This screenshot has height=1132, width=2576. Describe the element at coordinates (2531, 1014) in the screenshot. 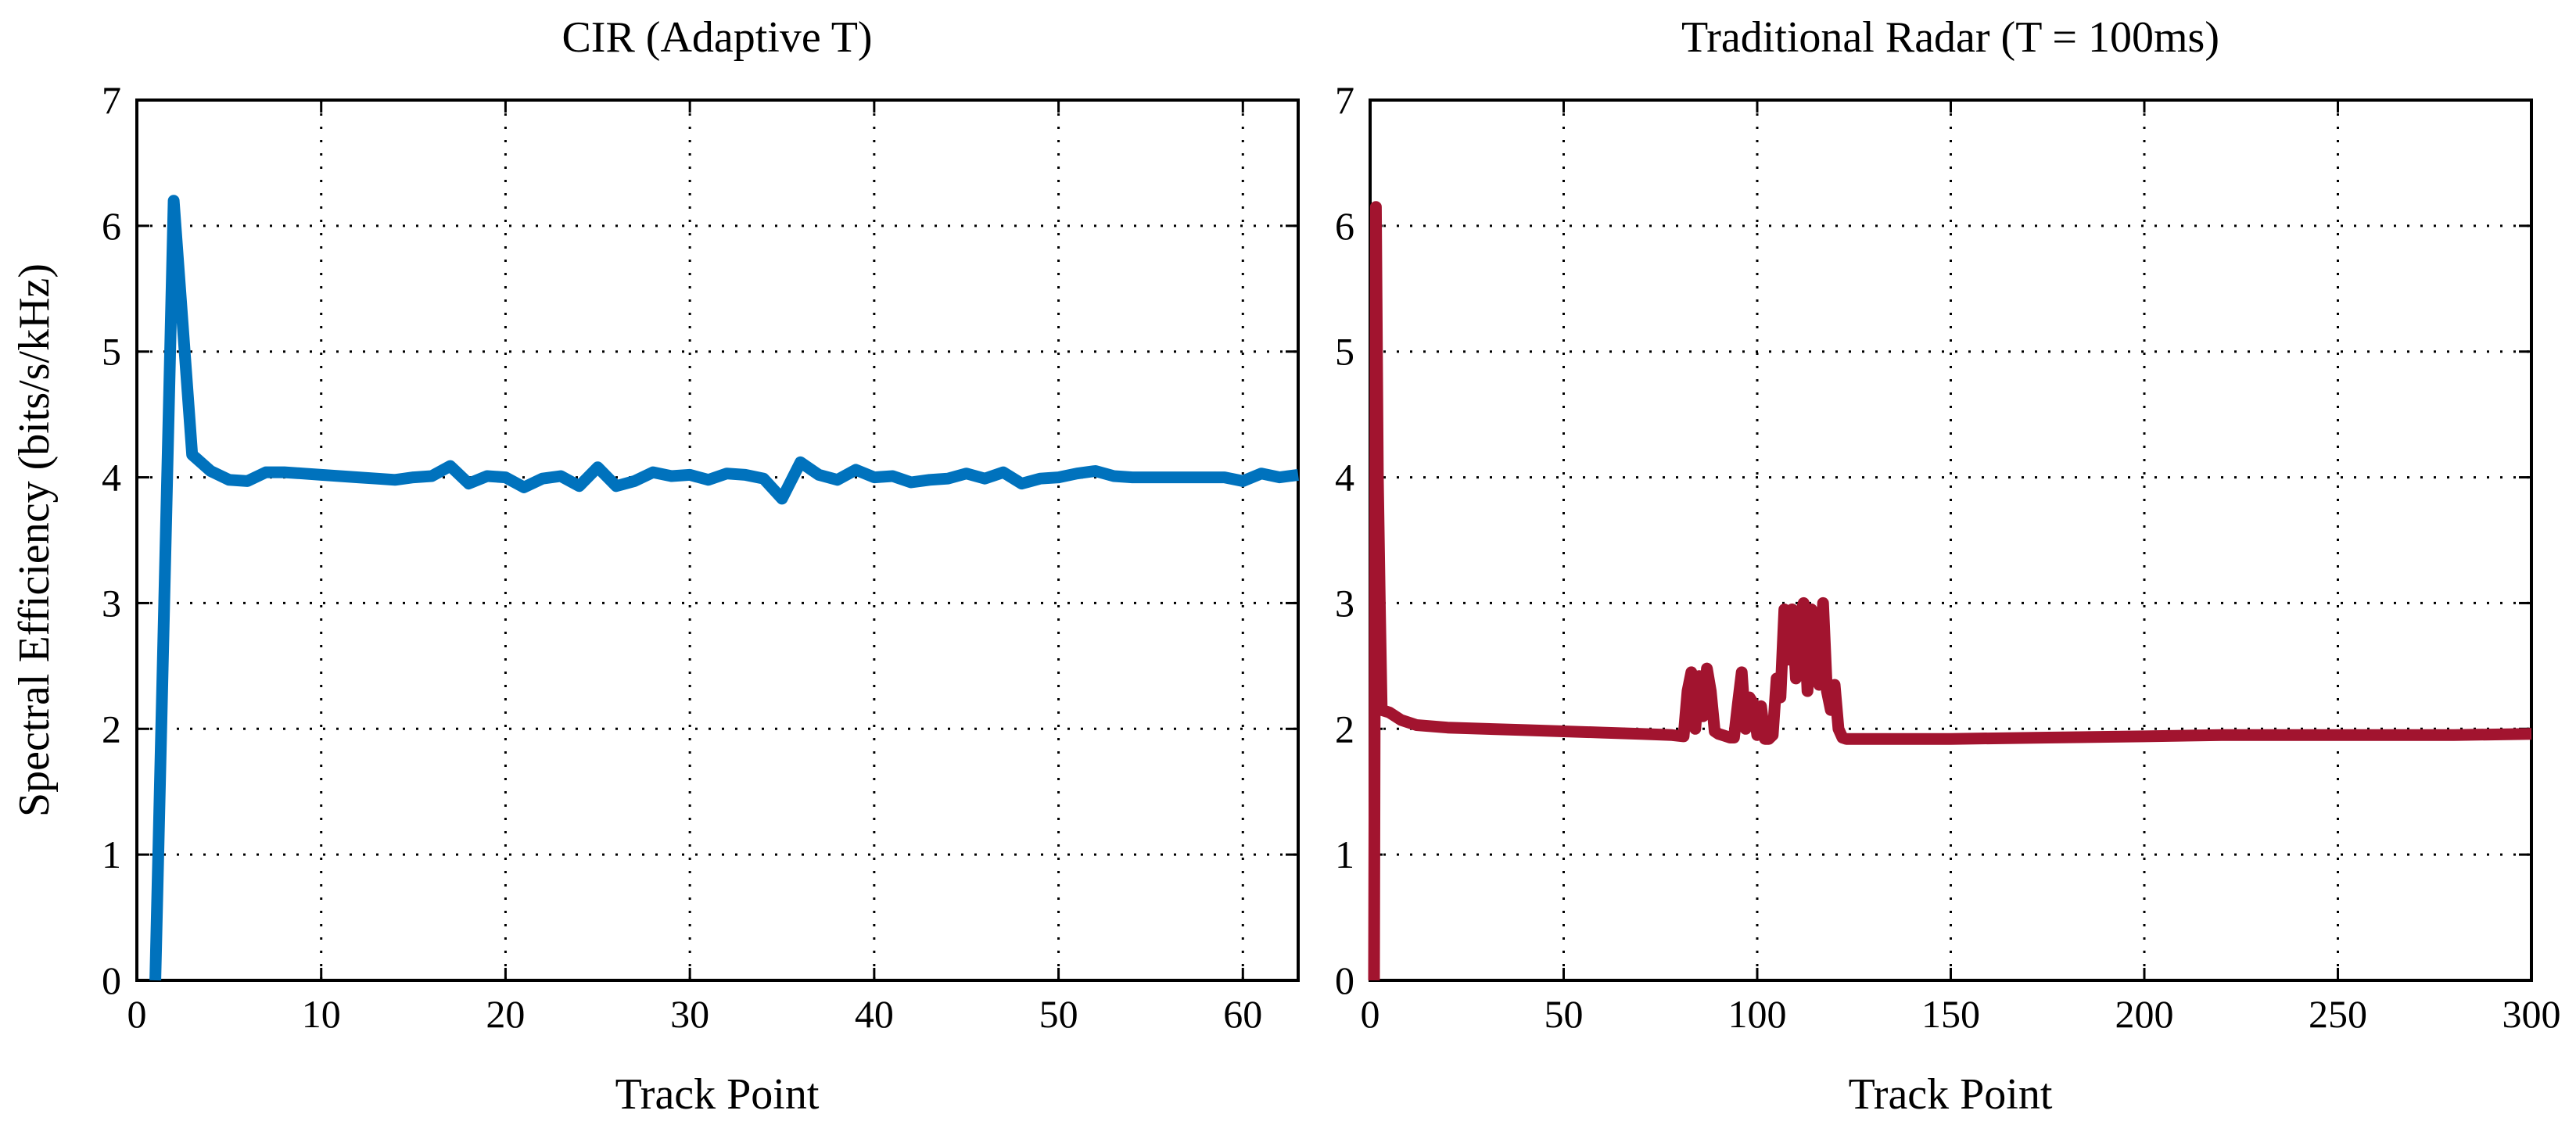

I see `right-x-tick-label: 300` at that location.